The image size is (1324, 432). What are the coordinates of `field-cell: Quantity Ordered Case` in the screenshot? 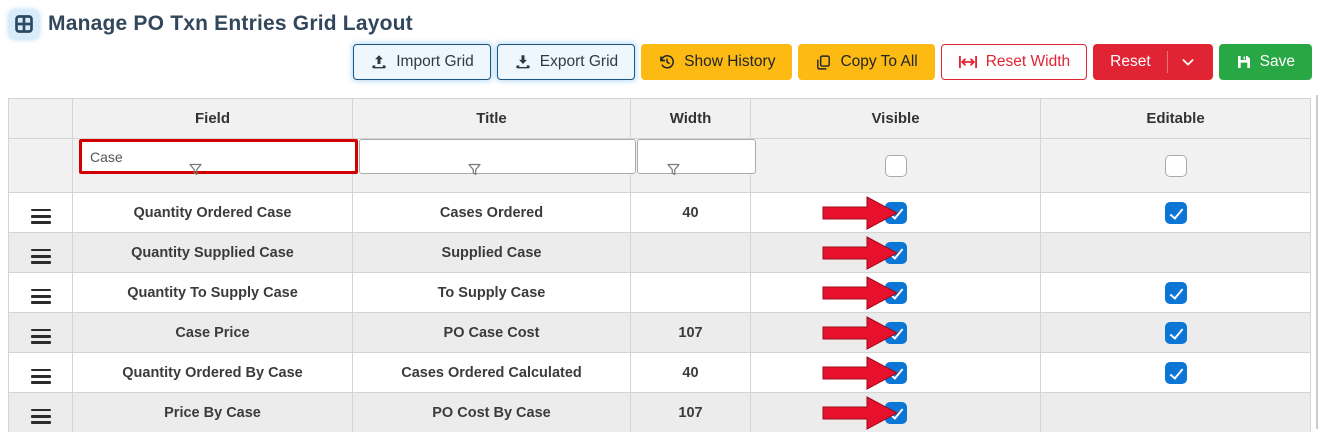 It's located at (212, 212).